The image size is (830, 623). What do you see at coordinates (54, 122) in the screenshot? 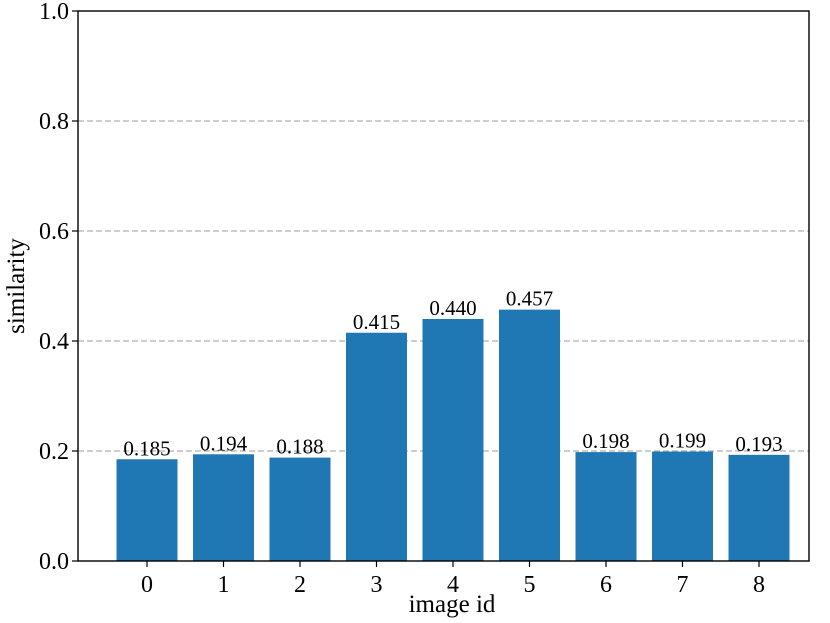
I see `y-tick-label: 0.8` at bounding box center [54, 122].